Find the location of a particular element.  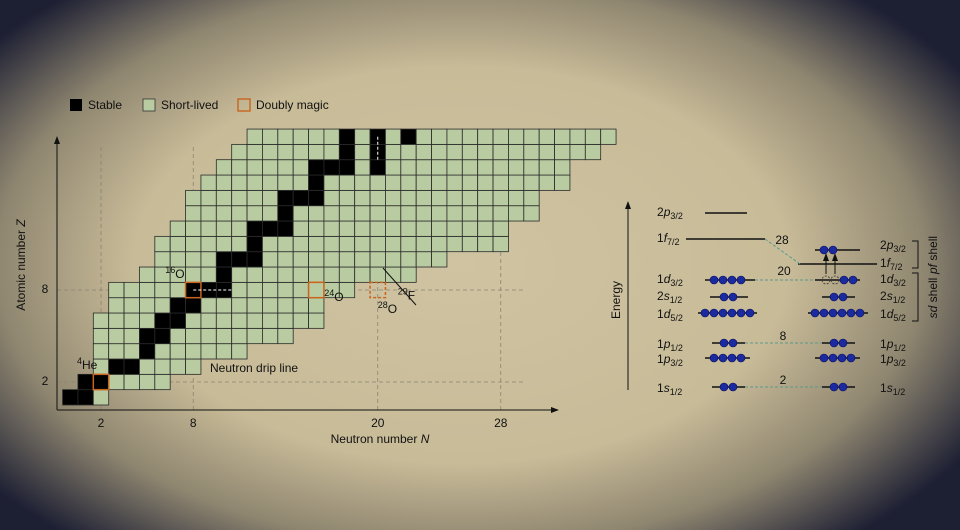

doubly-magic-box is located at coordinates (378, 290).